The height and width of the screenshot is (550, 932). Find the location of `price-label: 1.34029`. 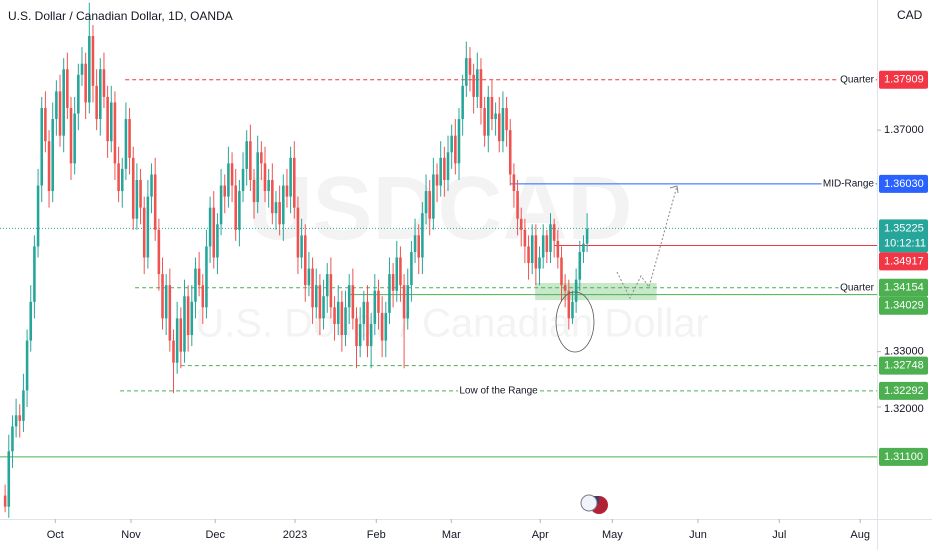

price-label: 1.34029 is located at coordinates (904, 306).